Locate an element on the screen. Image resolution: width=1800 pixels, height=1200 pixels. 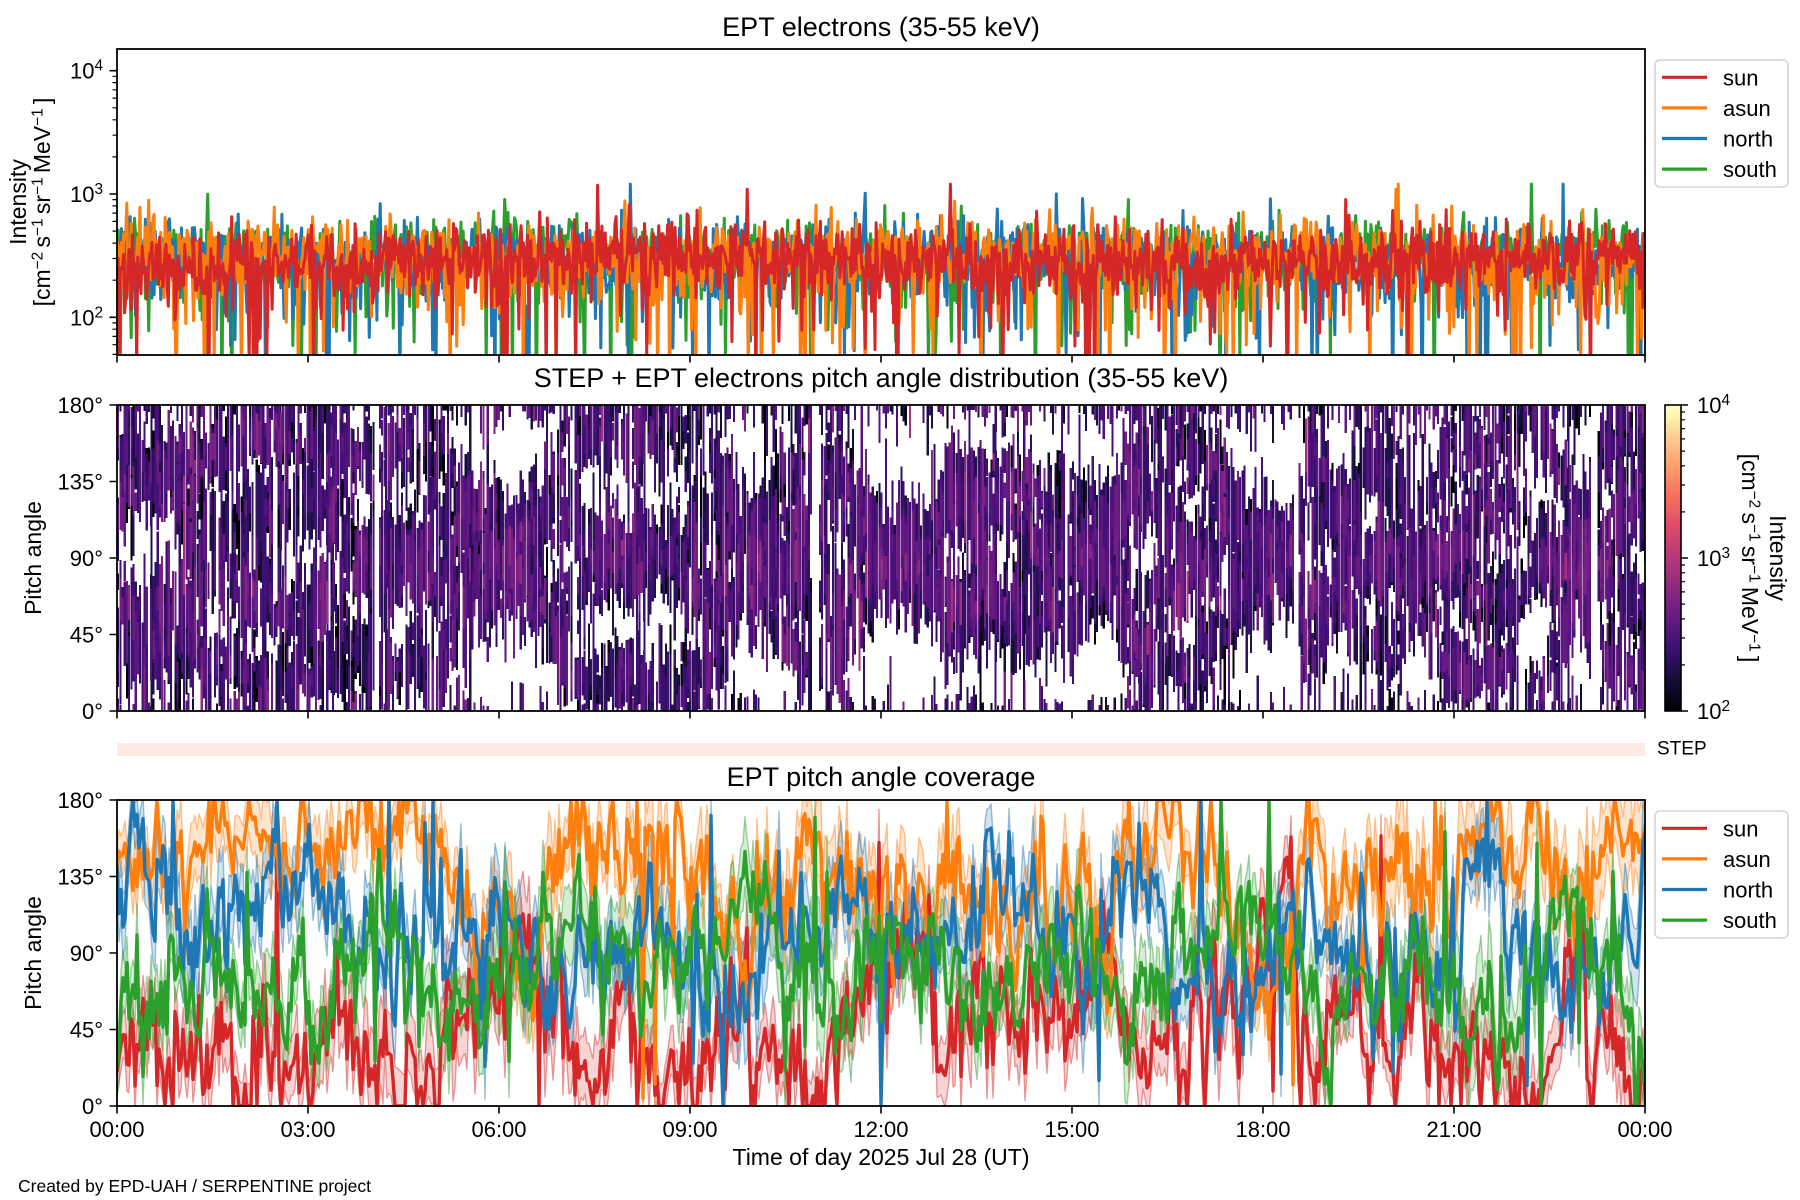
svg-text: STEP is located at coordinates (1682, 749).